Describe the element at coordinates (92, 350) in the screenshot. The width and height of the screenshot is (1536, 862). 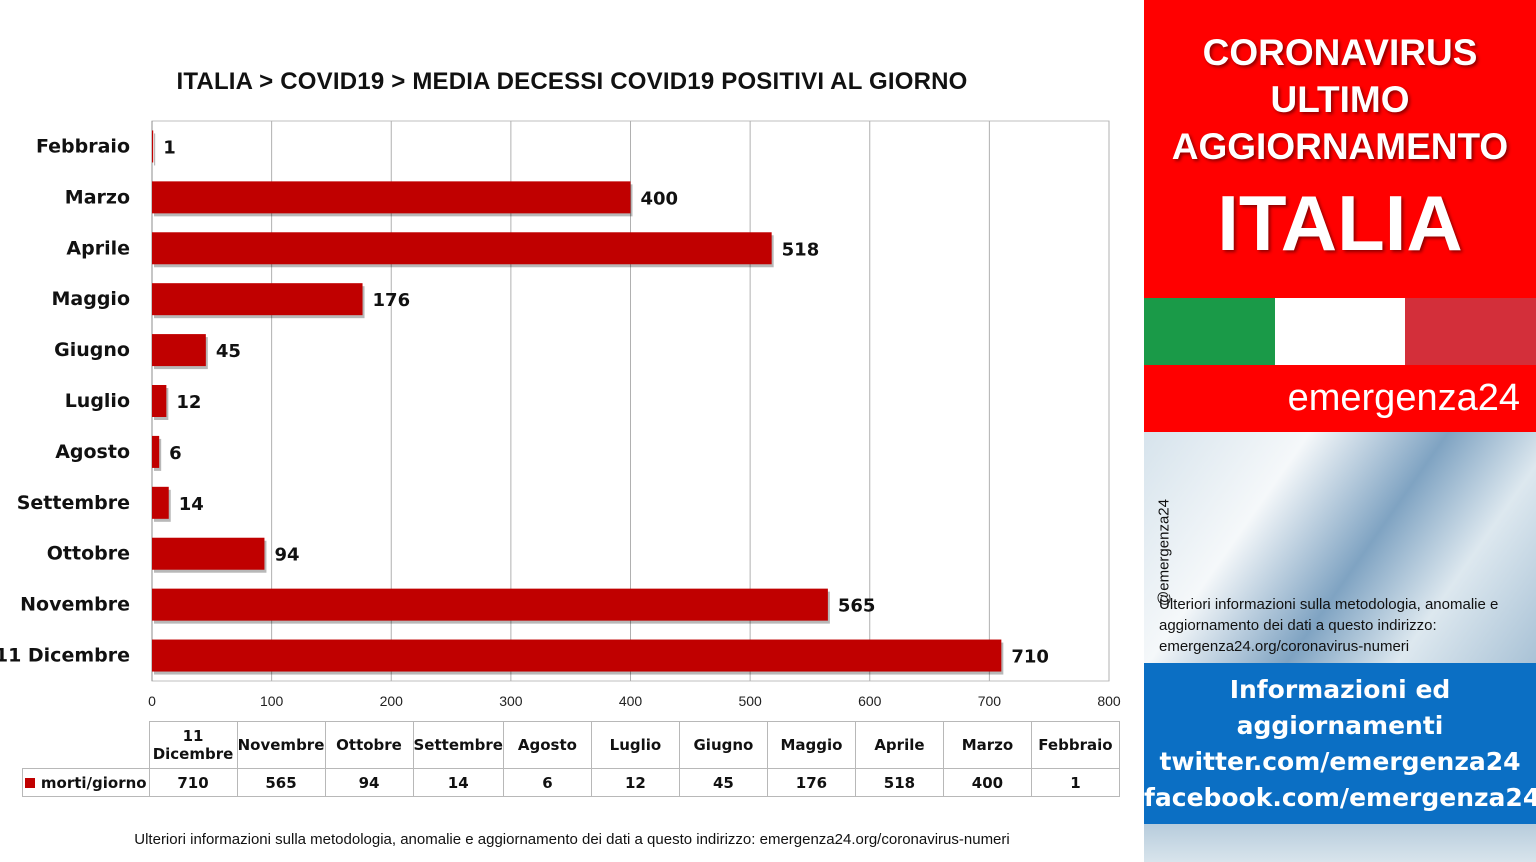
I see `category-label: Giugno` at that location.